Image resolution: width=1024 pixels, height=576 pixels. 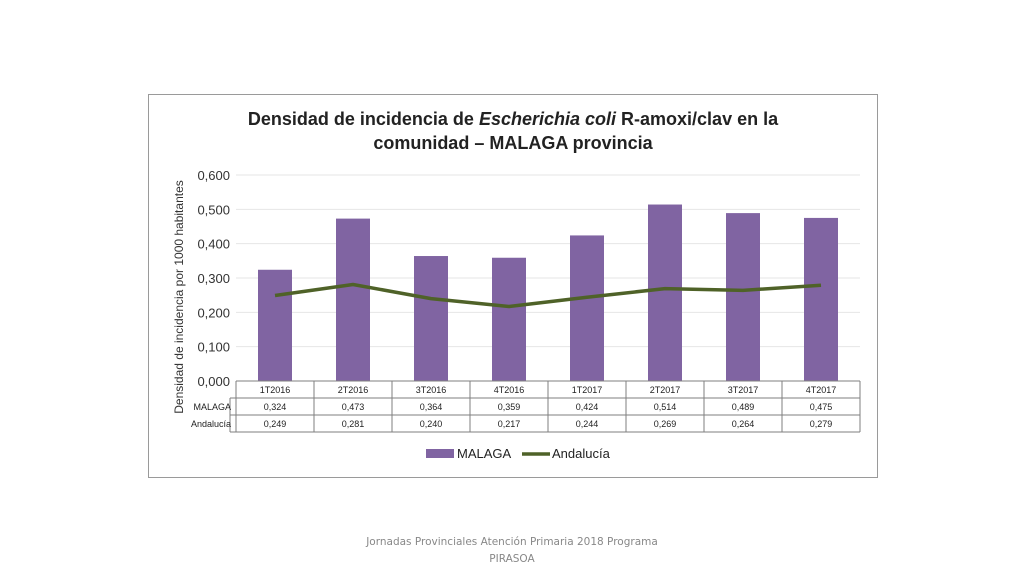 I want to click on table-cell-malaga: 0,475, so click(x=821, y=407).